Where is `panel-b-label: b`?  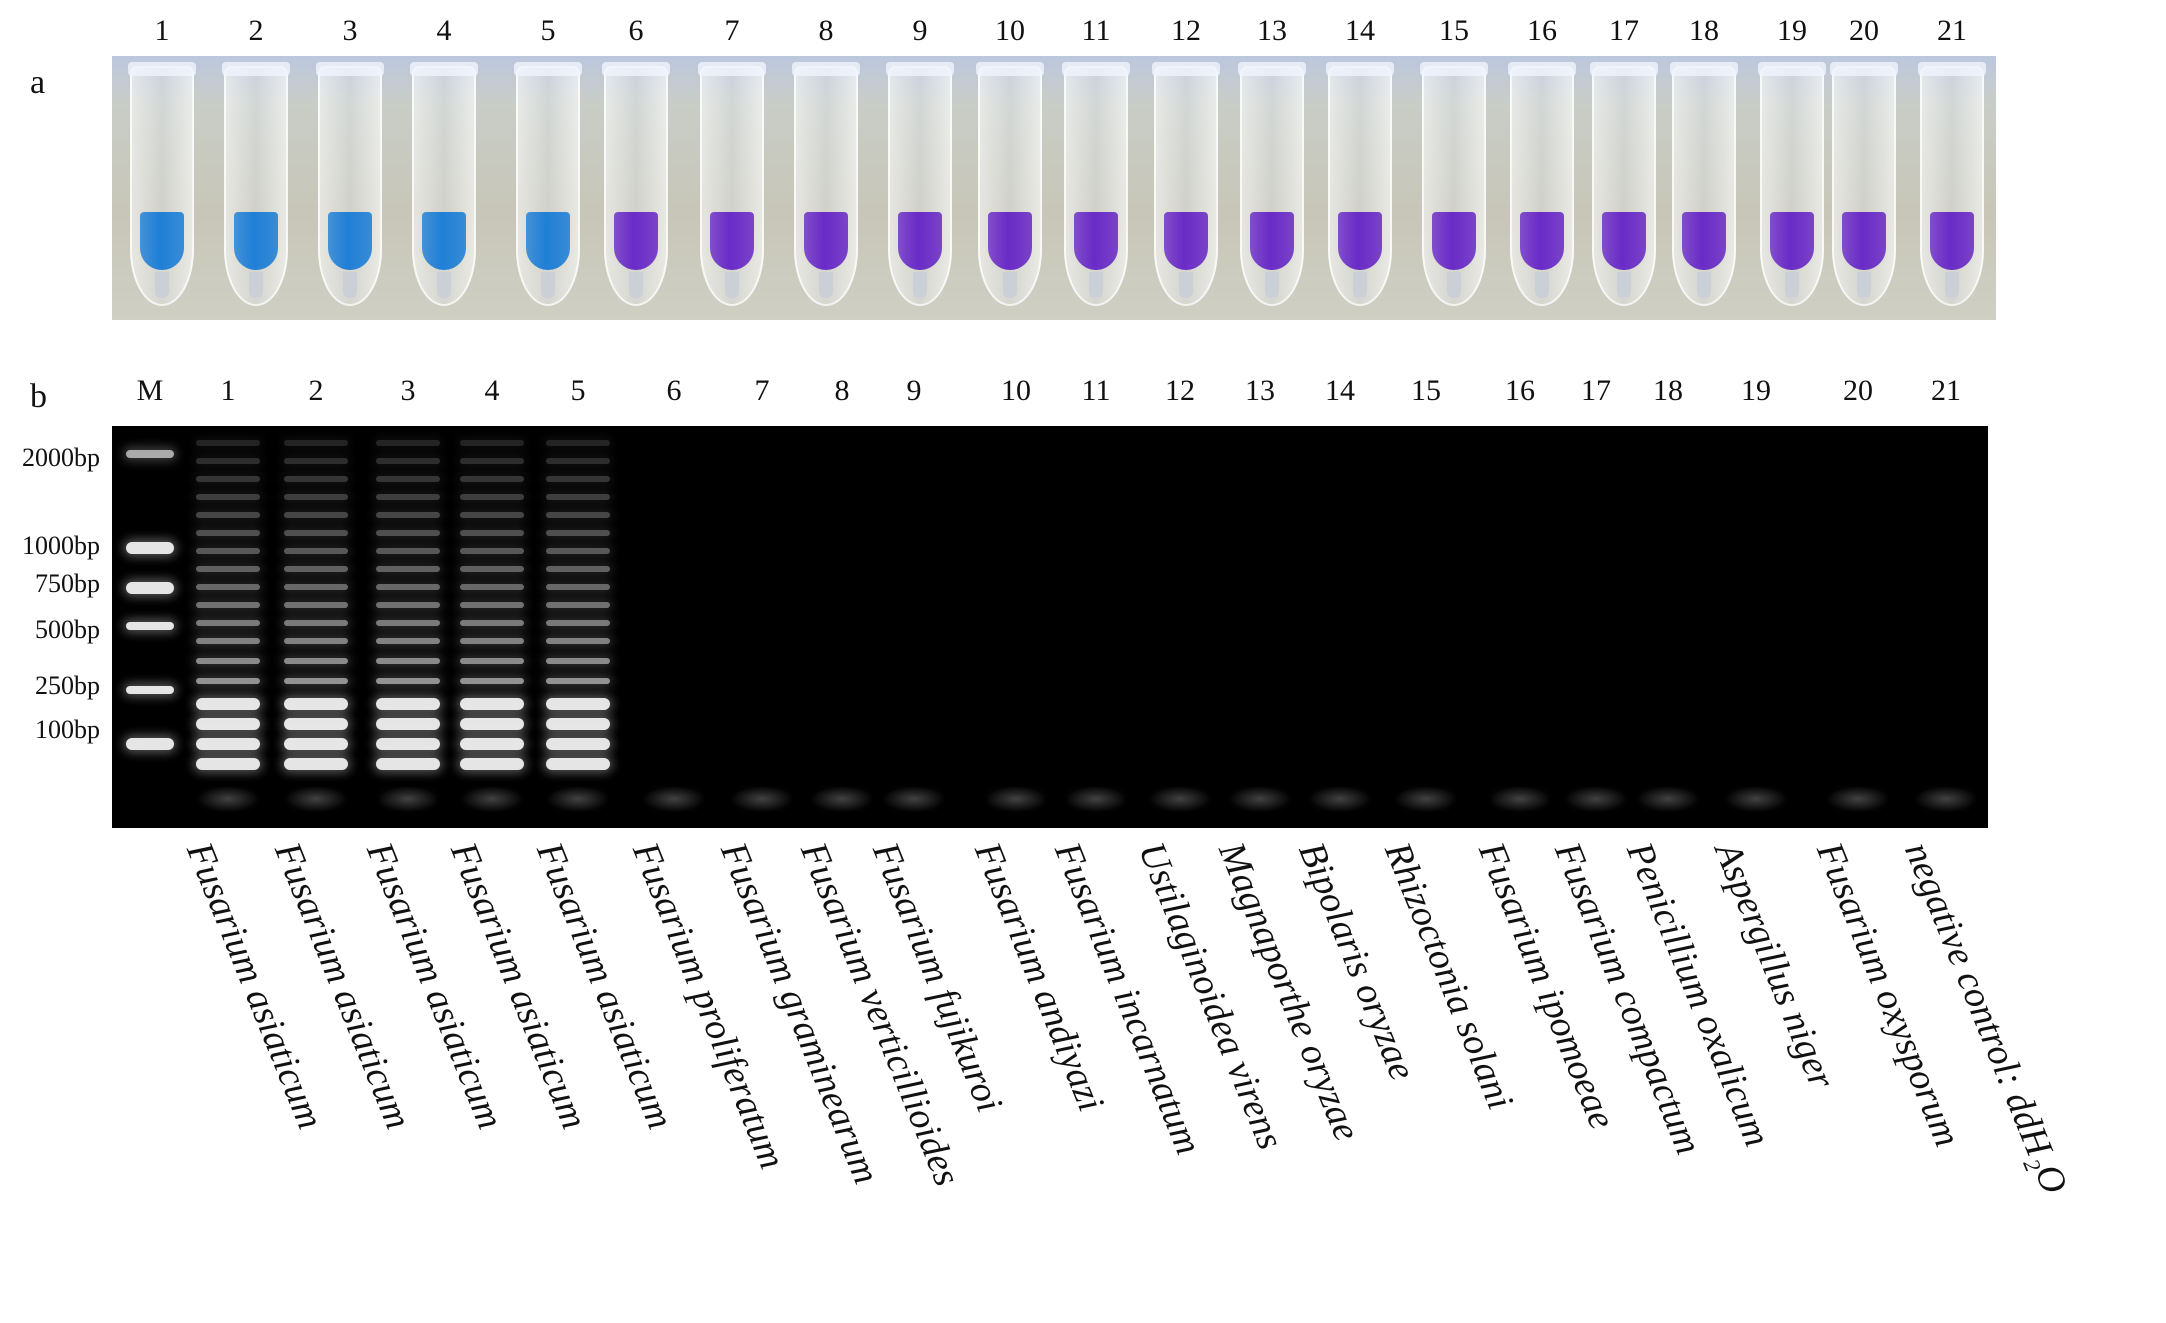 panel-b-label: b is located at coordinates (38, 396).